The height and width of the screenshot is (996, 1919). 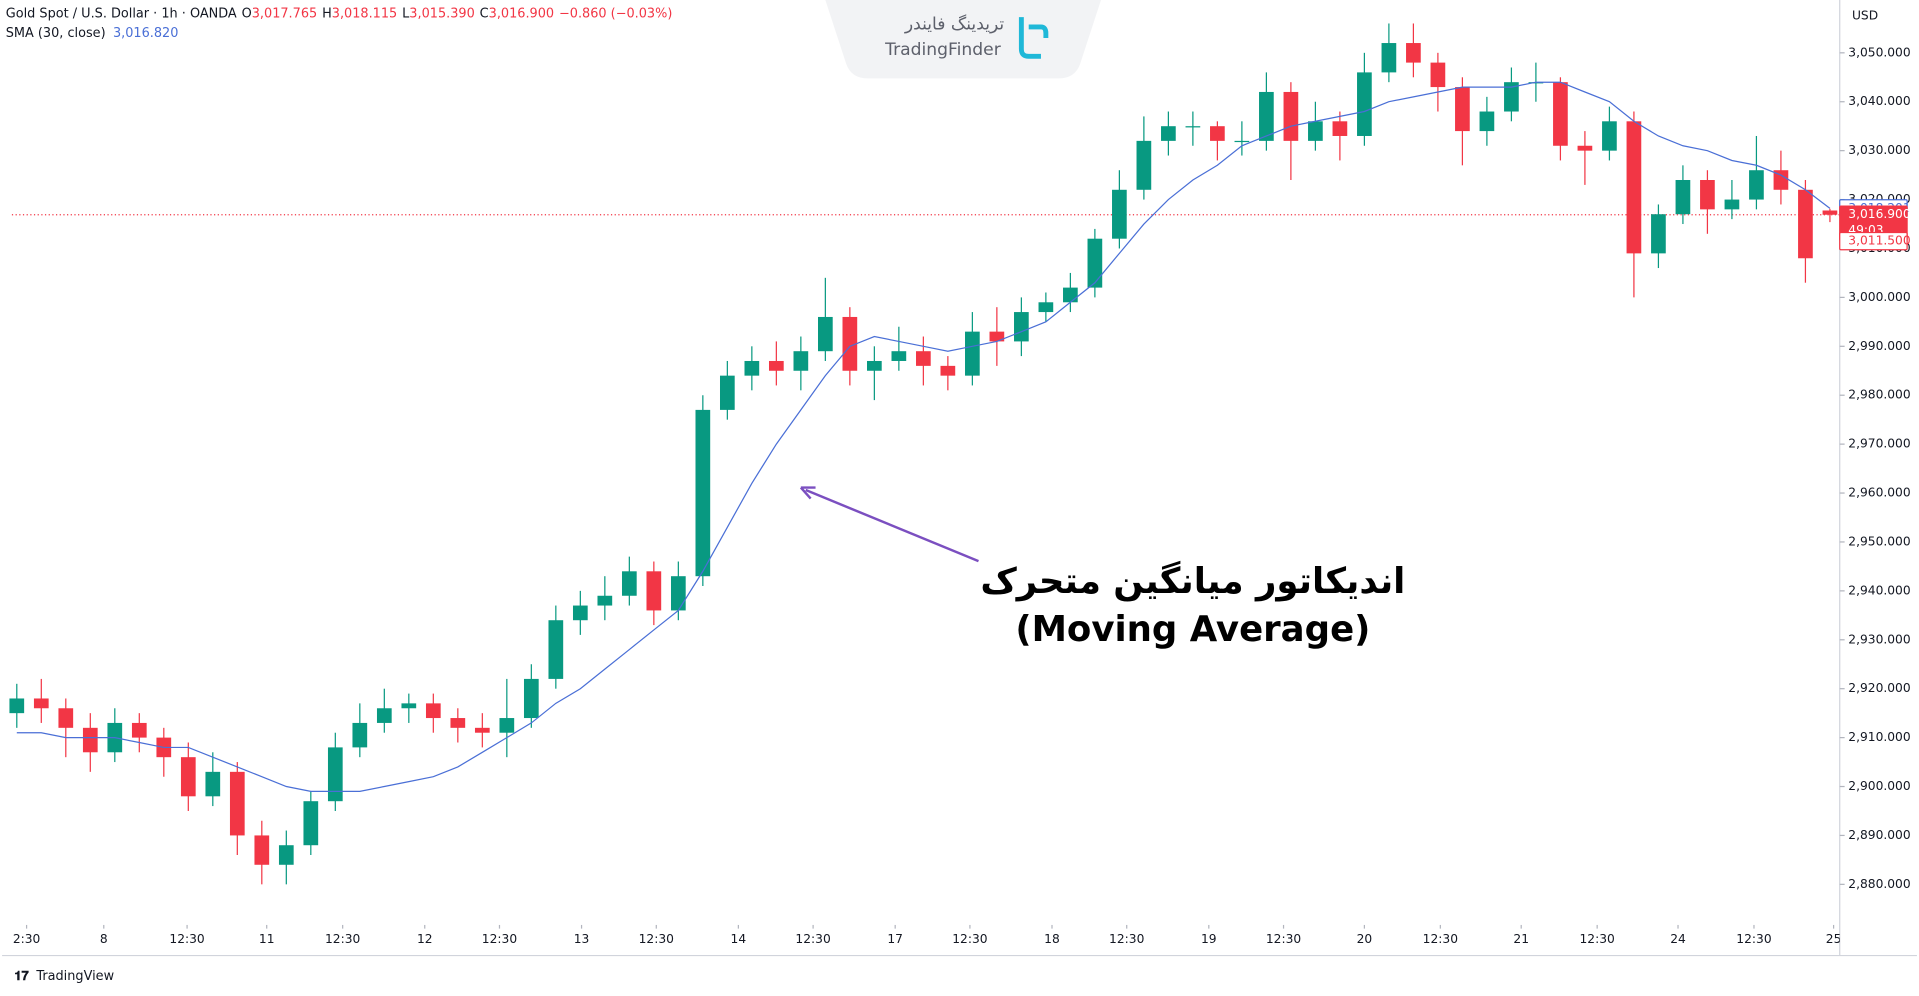 I want to click on ohlc-key: O, so click(x=247, y=13).